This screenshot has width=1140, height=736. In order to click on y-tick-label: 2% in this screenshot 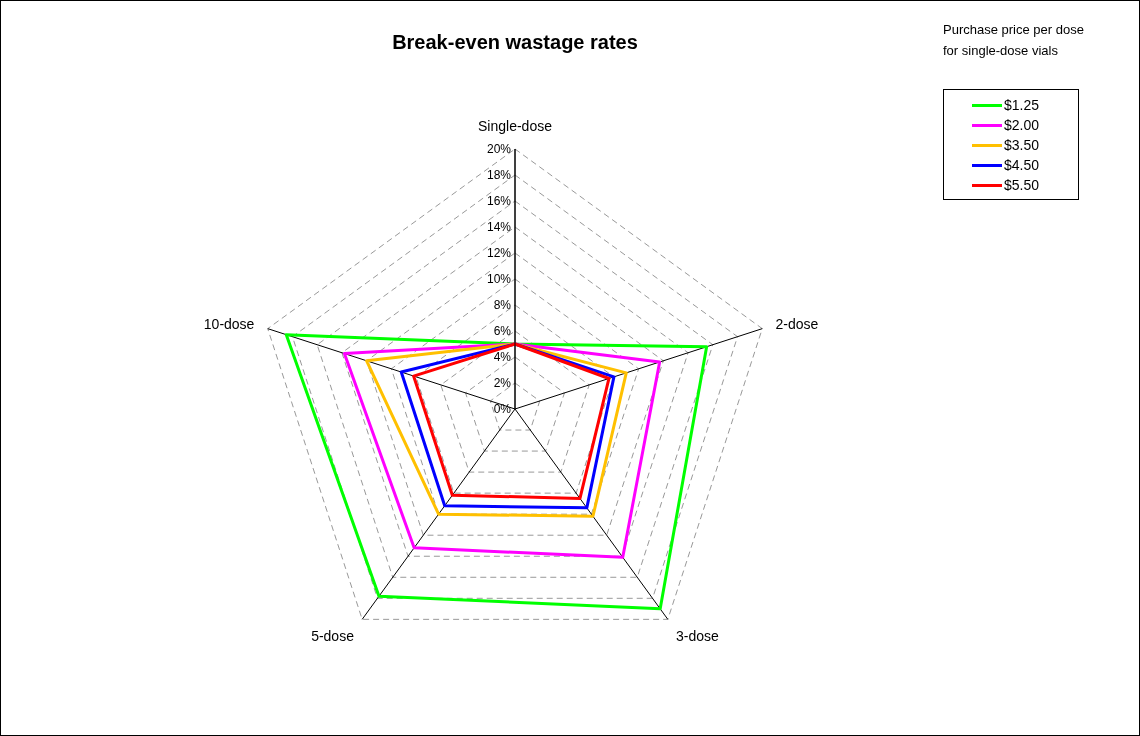, I will do `click(502, 383)`.